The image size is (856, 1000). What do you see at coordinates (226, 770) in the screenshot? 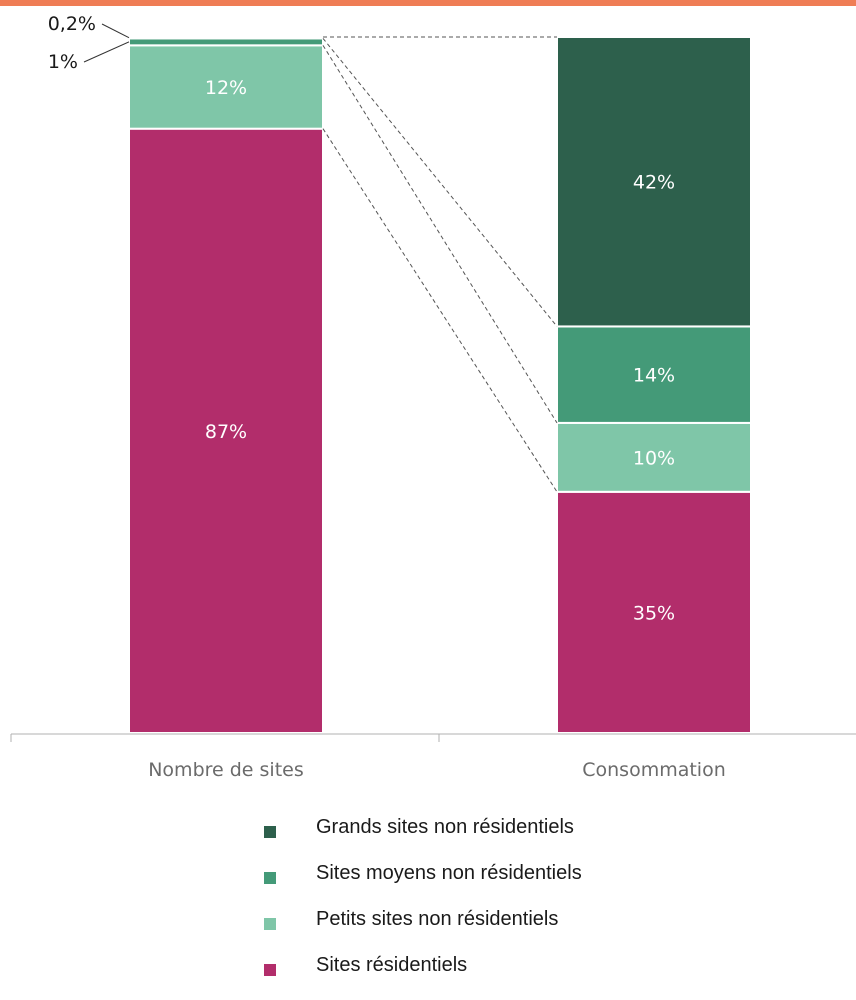
I see `x-tick-label-nombre-de-sites: Nombre de sites` at bounding box center [226, 770].